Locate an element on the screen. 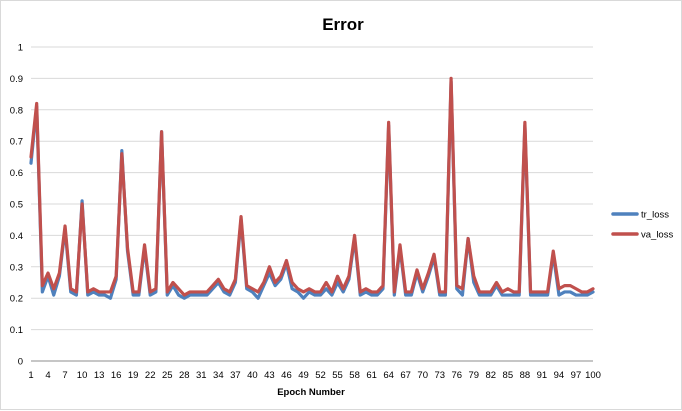  x-tick-label: 37 is located at coordinates (235, 375).